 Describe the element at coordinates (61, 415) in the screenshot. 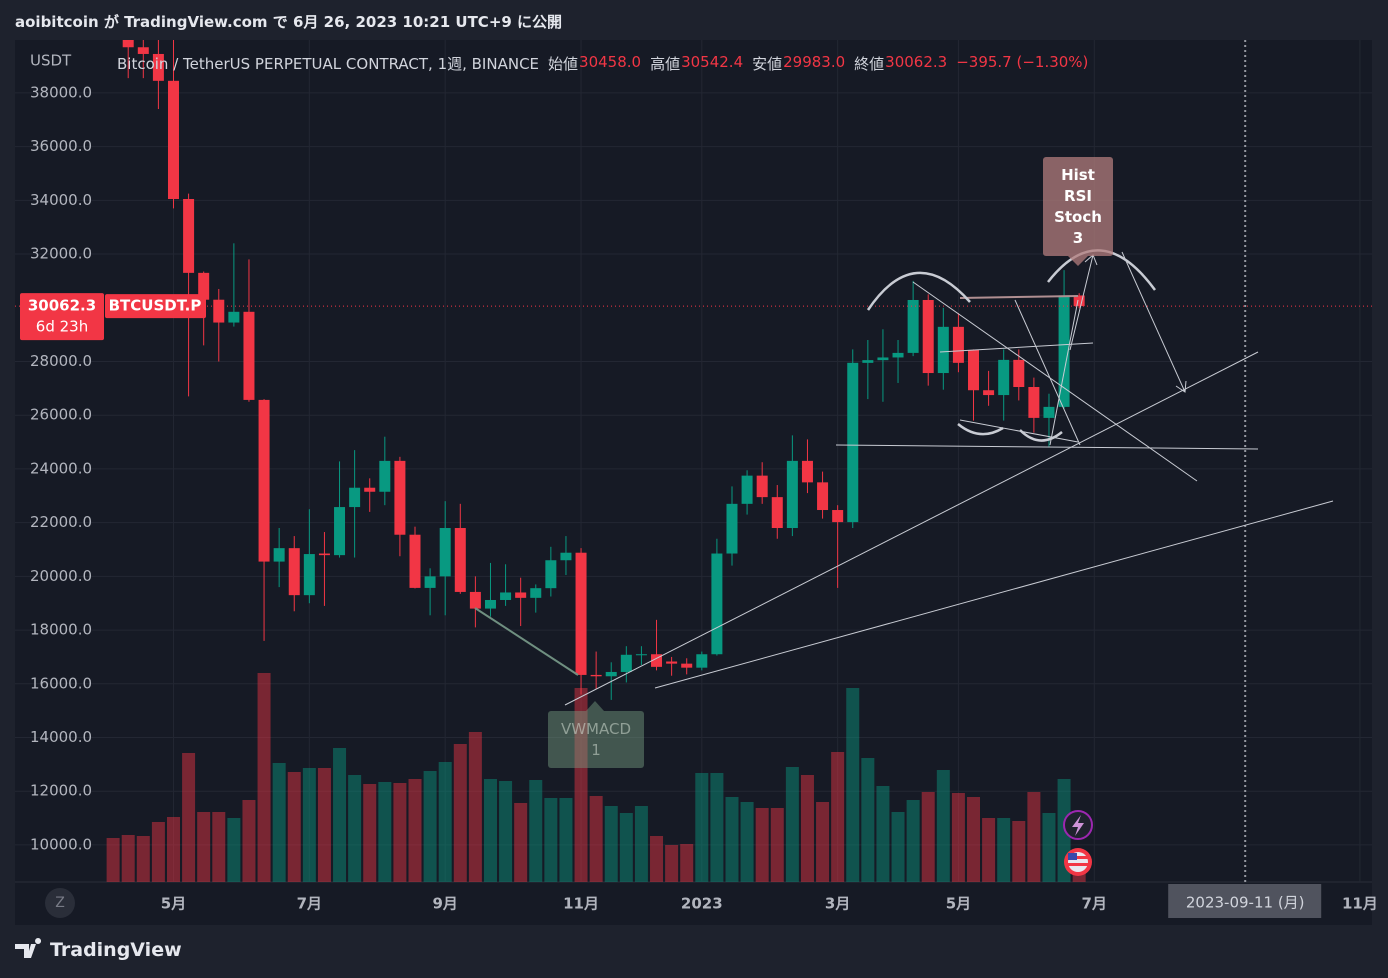

I see `y-tick-label: 26000.0` at that location.